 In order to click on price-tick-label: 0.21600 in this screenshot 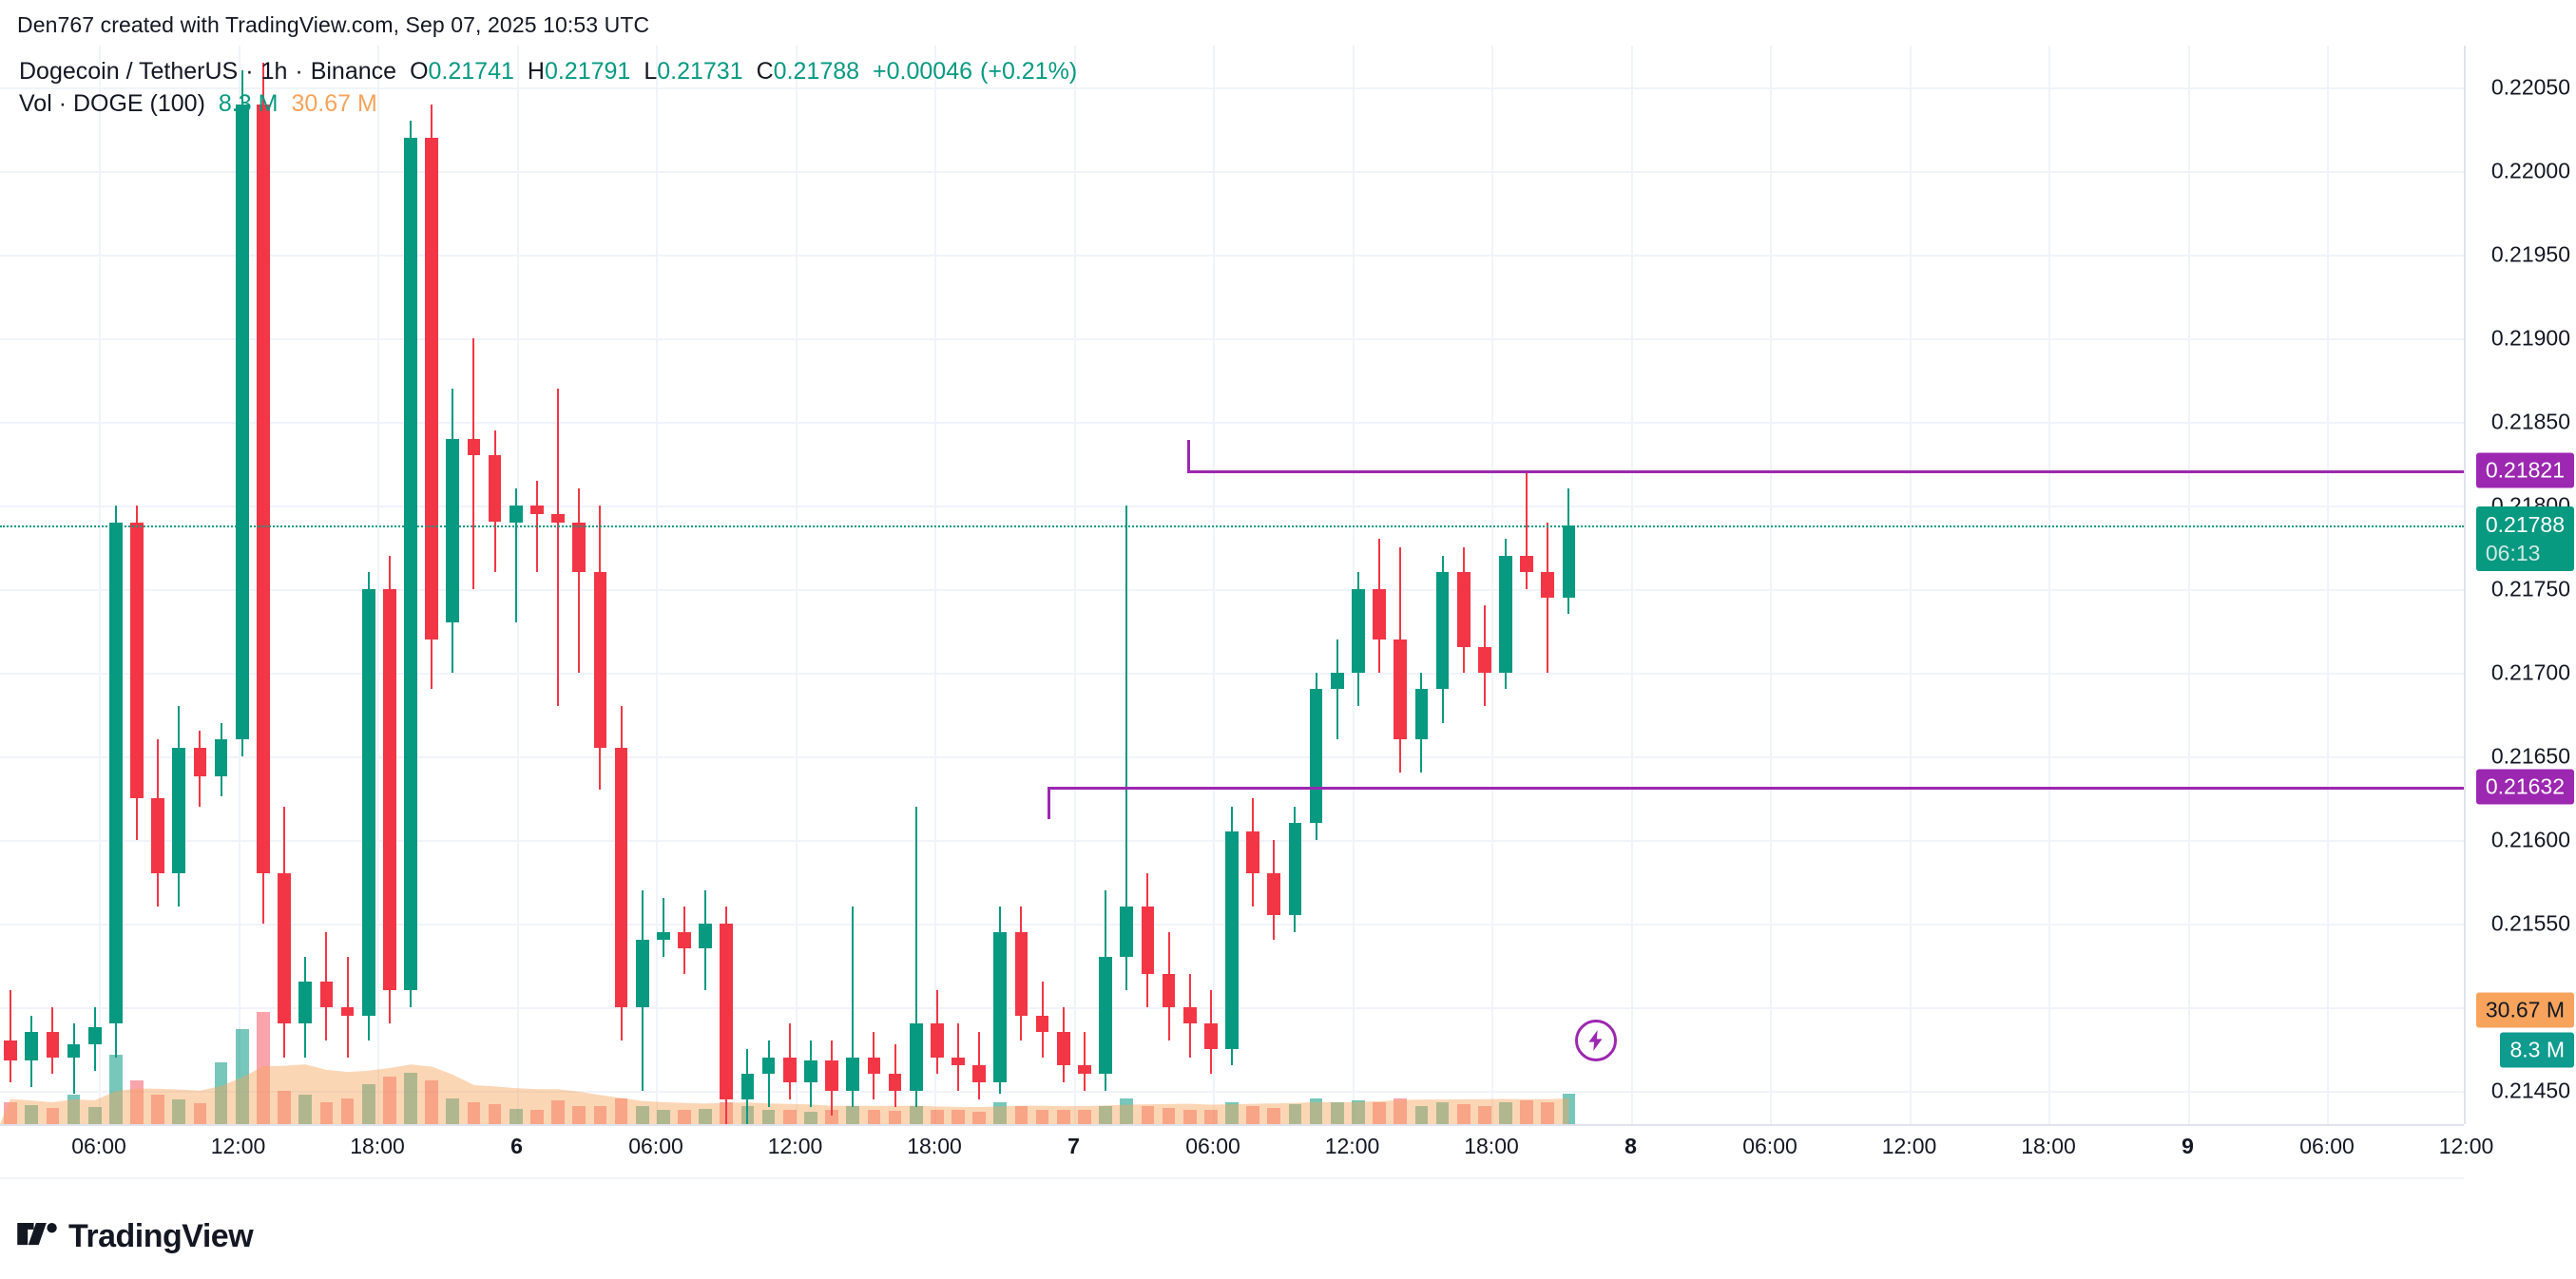, I will do `click(2530, 840)`.